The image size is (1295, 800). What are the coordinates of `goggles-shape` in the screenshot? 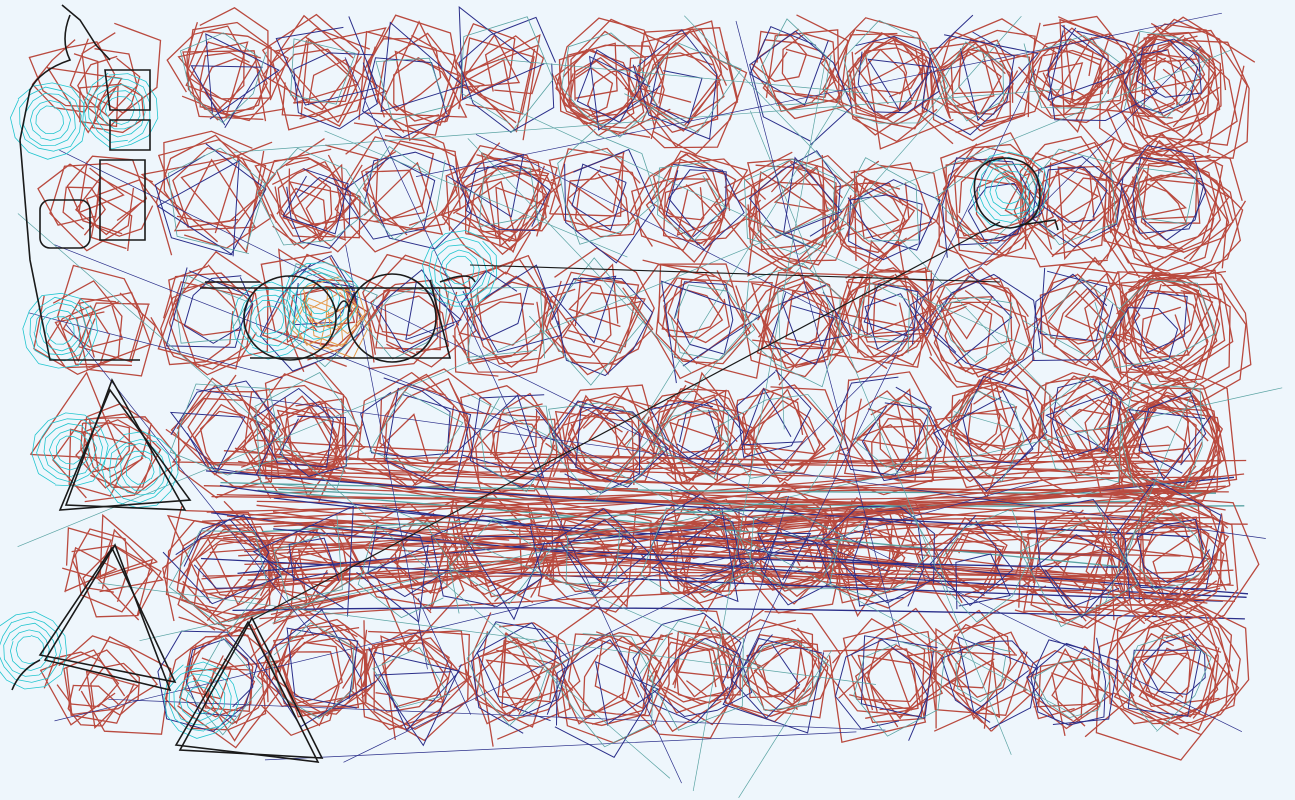 It's located at (338, 318).